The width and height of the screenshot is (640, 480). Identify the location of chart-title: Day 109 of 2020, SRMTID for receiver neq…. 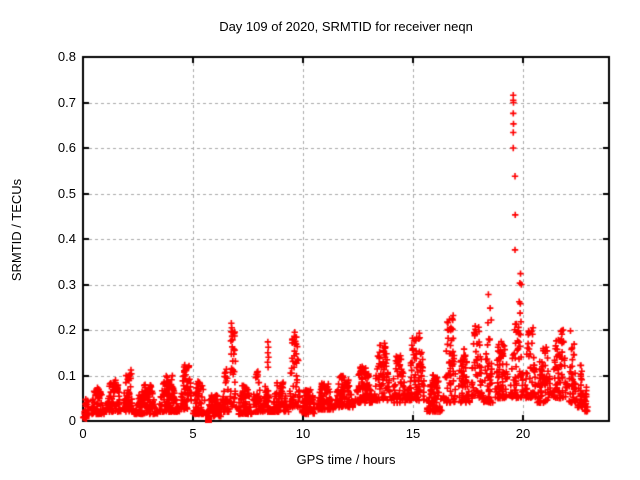
(346, 26).